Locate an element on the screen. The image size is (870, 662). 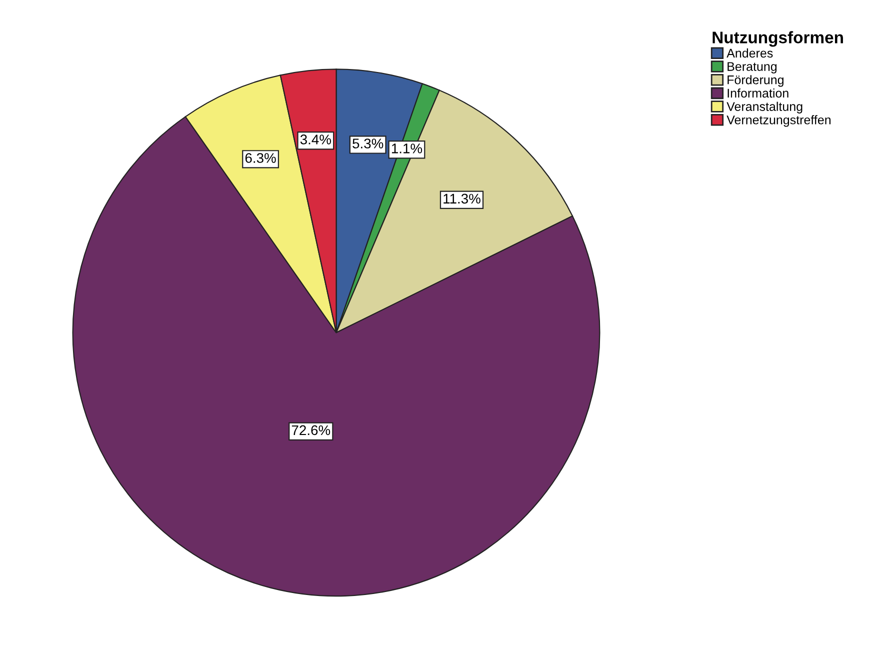
legend-label: Information is located at coordinates (758, 93).